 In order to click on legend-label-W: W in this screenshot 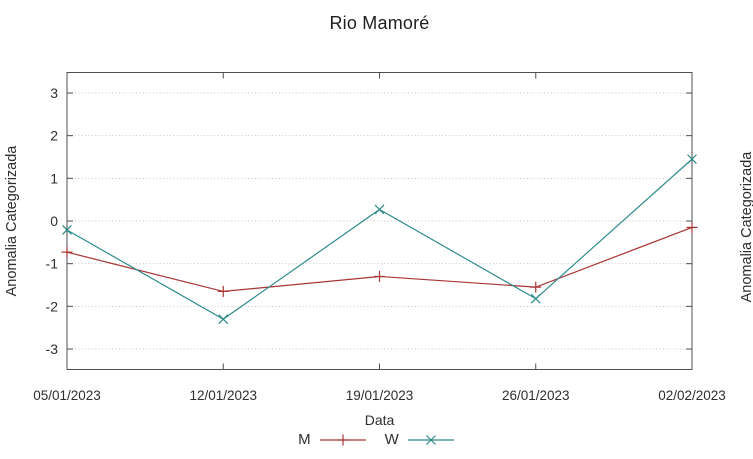, I will do `click(391, 439)`.